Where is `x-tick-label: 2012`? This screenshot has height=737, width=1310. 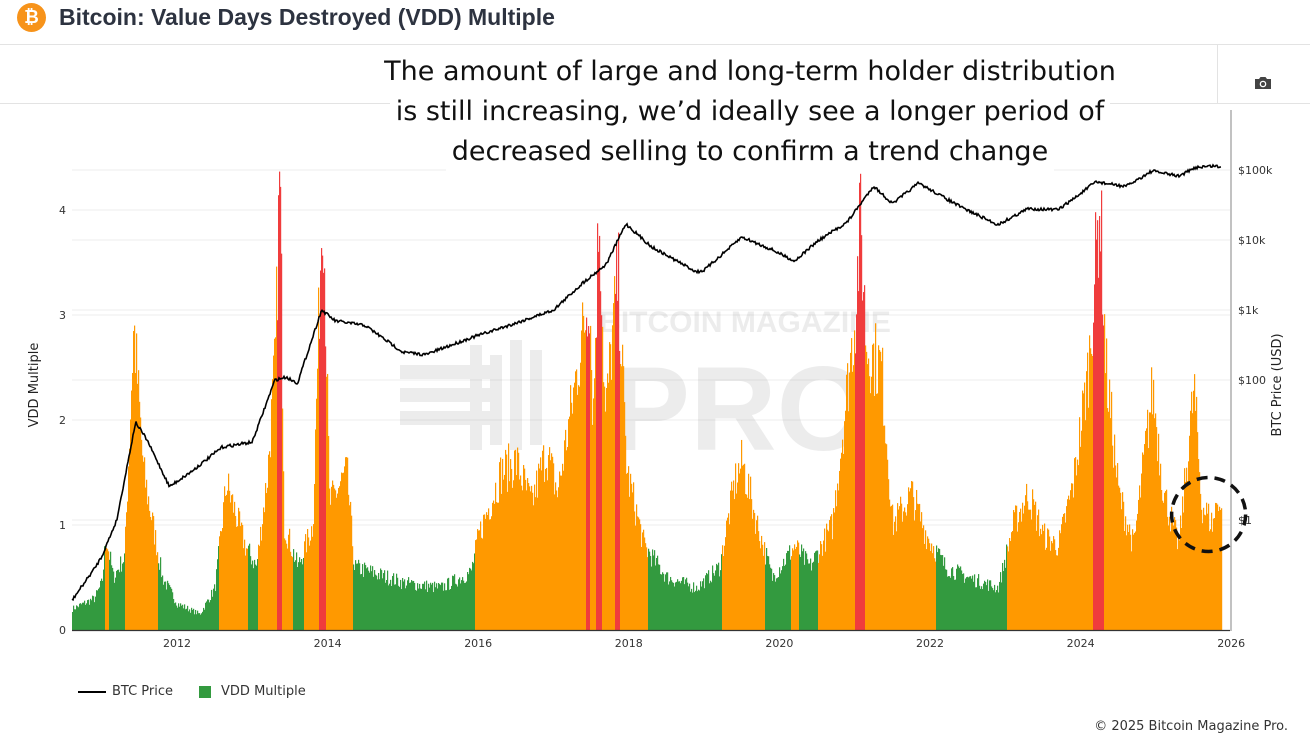 x-tick-label: 2012 is located at coordinates (177, 643).